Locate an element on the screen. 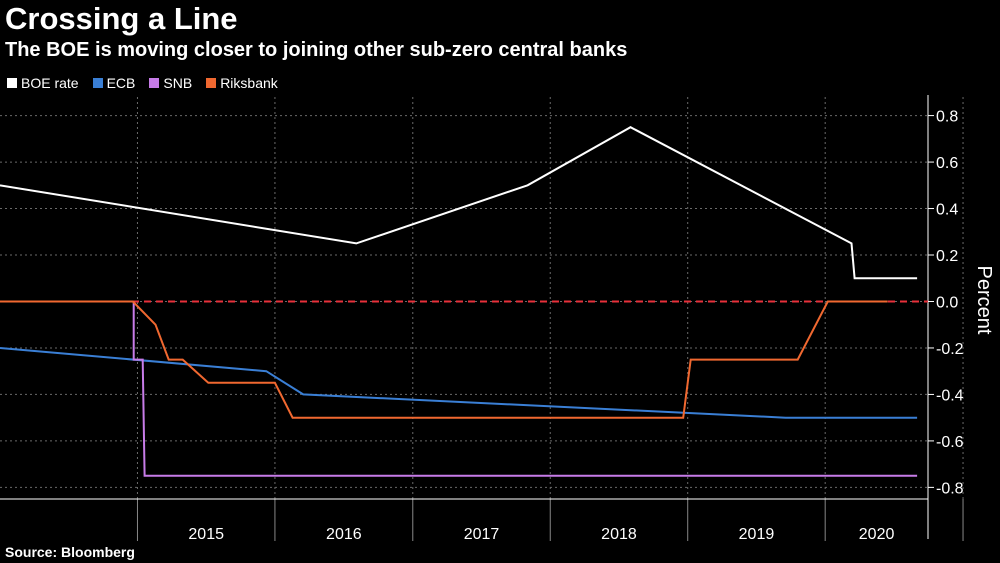 The image size is (1000, 563). legend-swatch-boe is located at coordinates (12, 83).